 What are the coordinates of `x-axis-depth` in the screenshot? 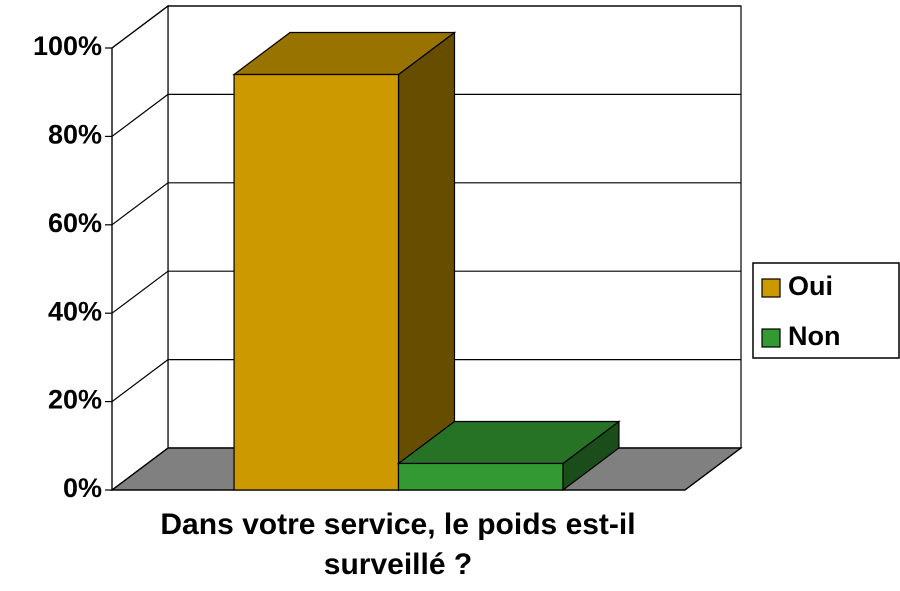 It's located at (713, 469).